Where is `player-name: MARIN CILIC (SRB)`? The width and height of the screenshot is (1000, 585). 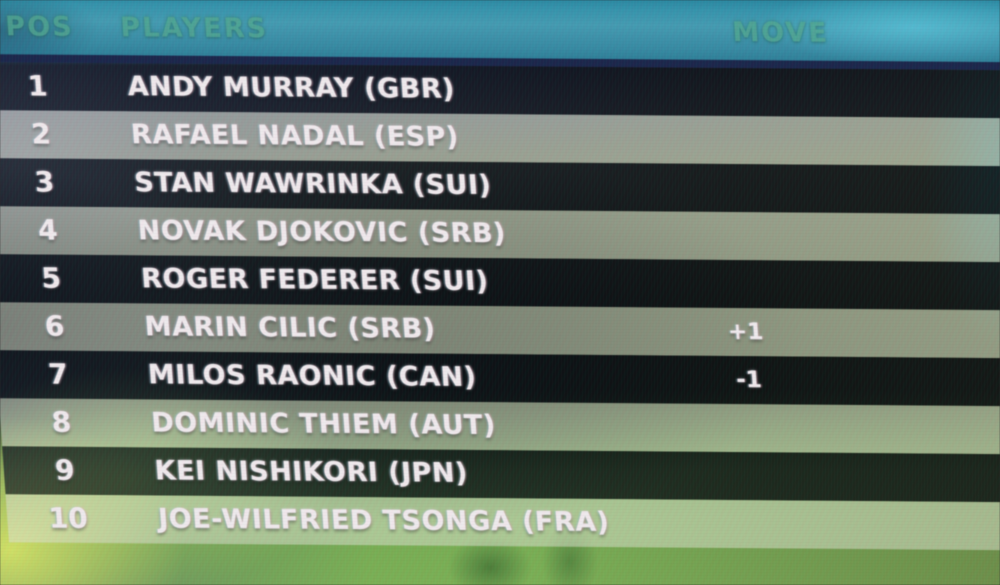
player-name: MARIN CILIC (SRB) is located at coordinates (290, 328).